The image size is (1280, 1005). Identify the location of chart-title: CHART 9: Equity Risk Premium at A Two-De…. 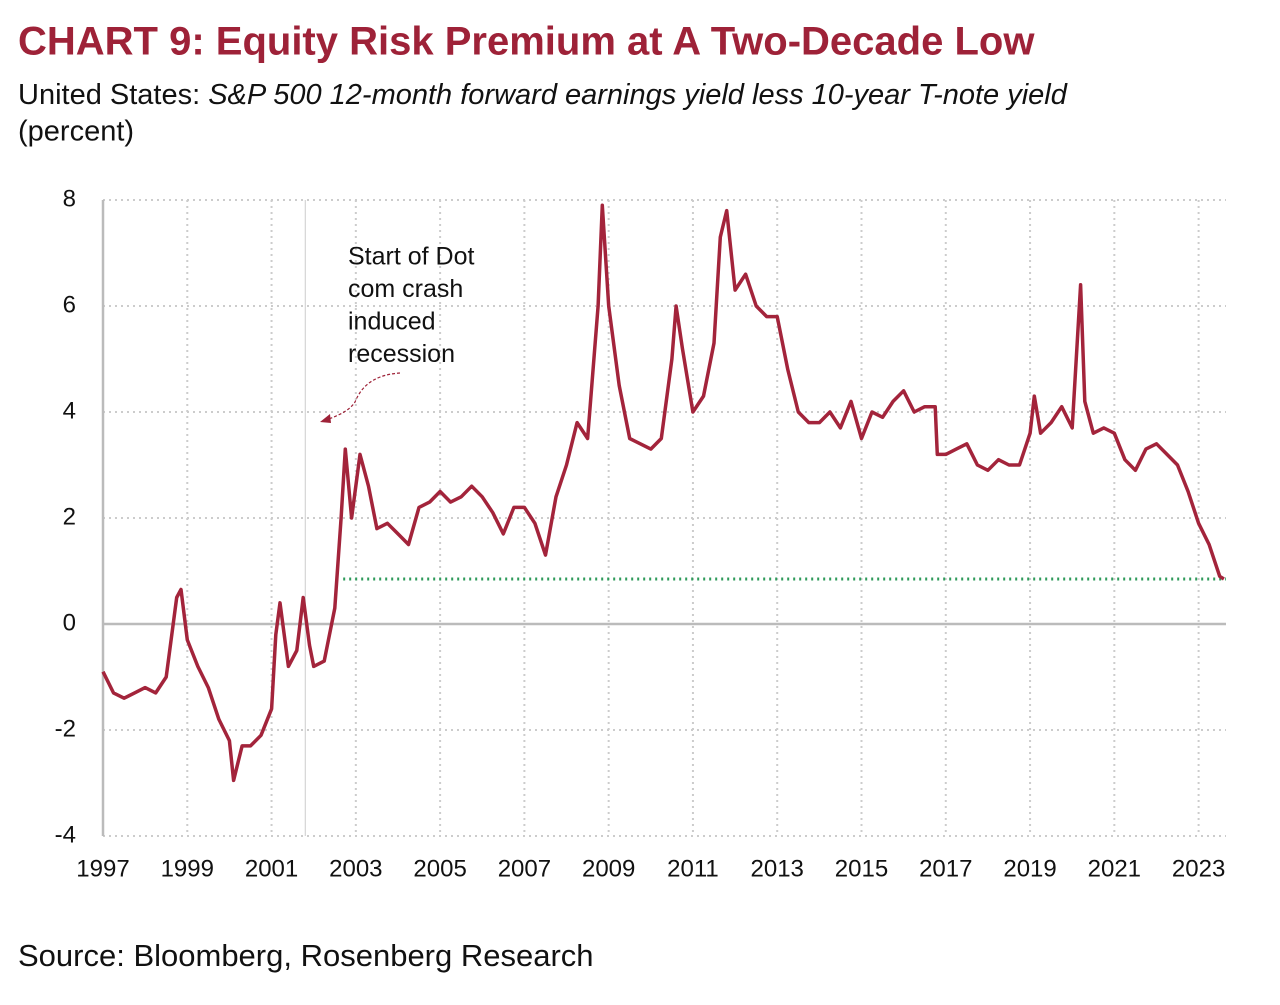
(526, 42).